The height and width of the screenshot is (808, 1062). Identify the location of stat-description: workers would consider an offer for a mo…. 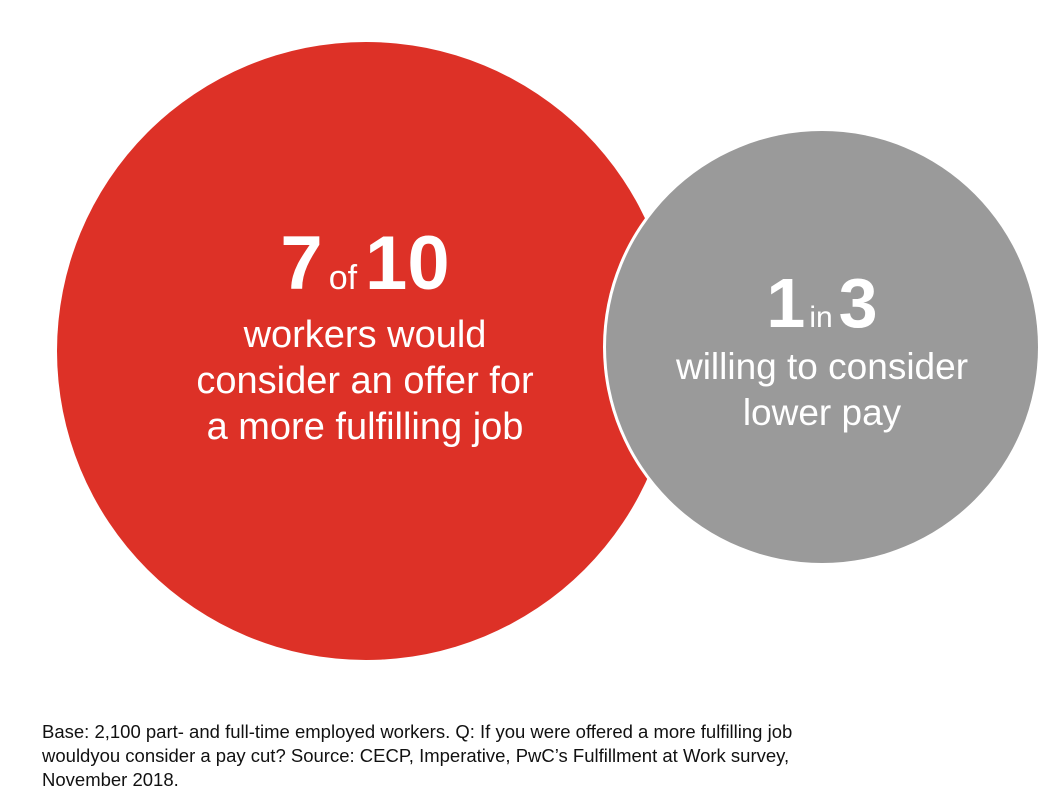
(365, 381).